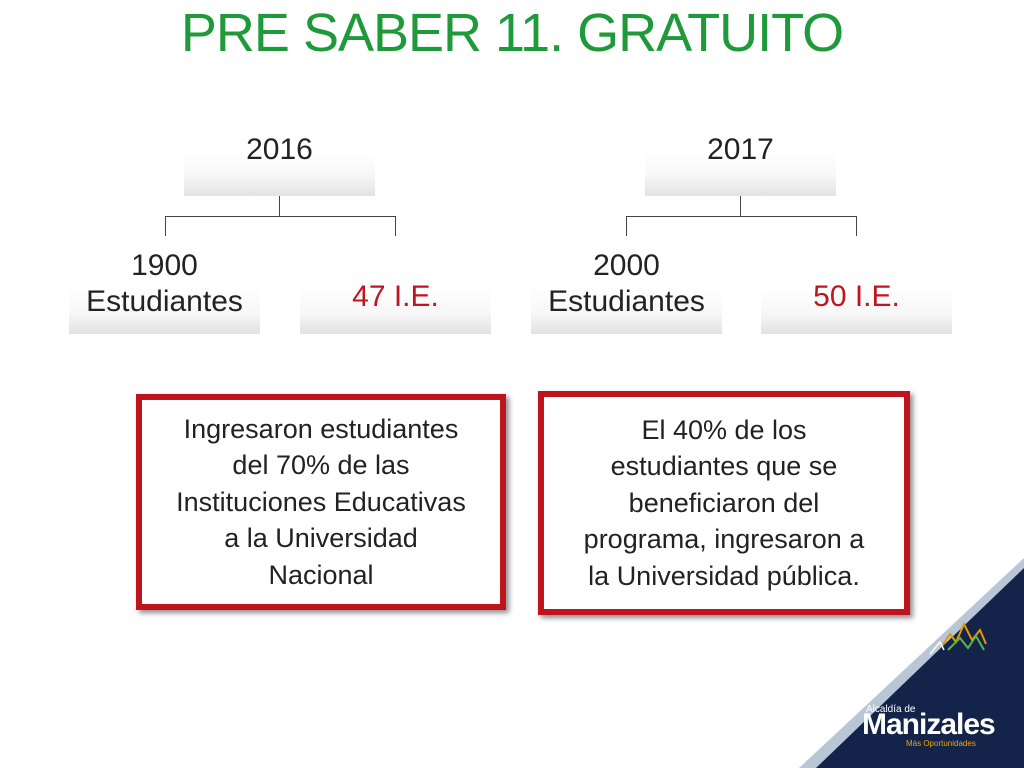 This screenshot has width=1024, height=768. Describe the element at coordinates (740, 149) in the screenshot. I see `year-label: 2017` at that location.